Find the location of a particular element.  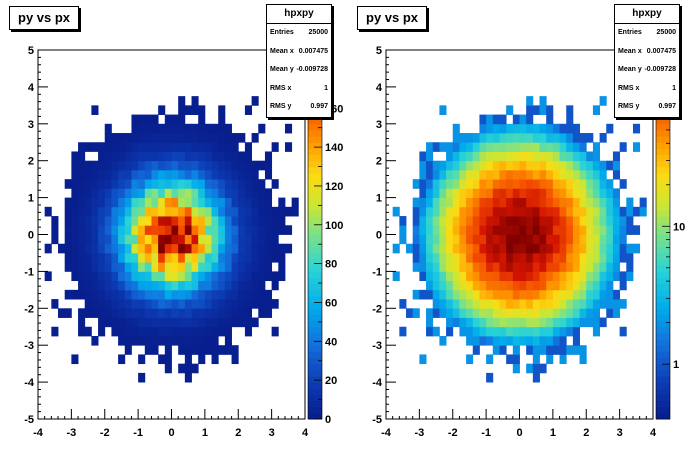

z-tick-label: 100 is located at coordinates (334, 226).